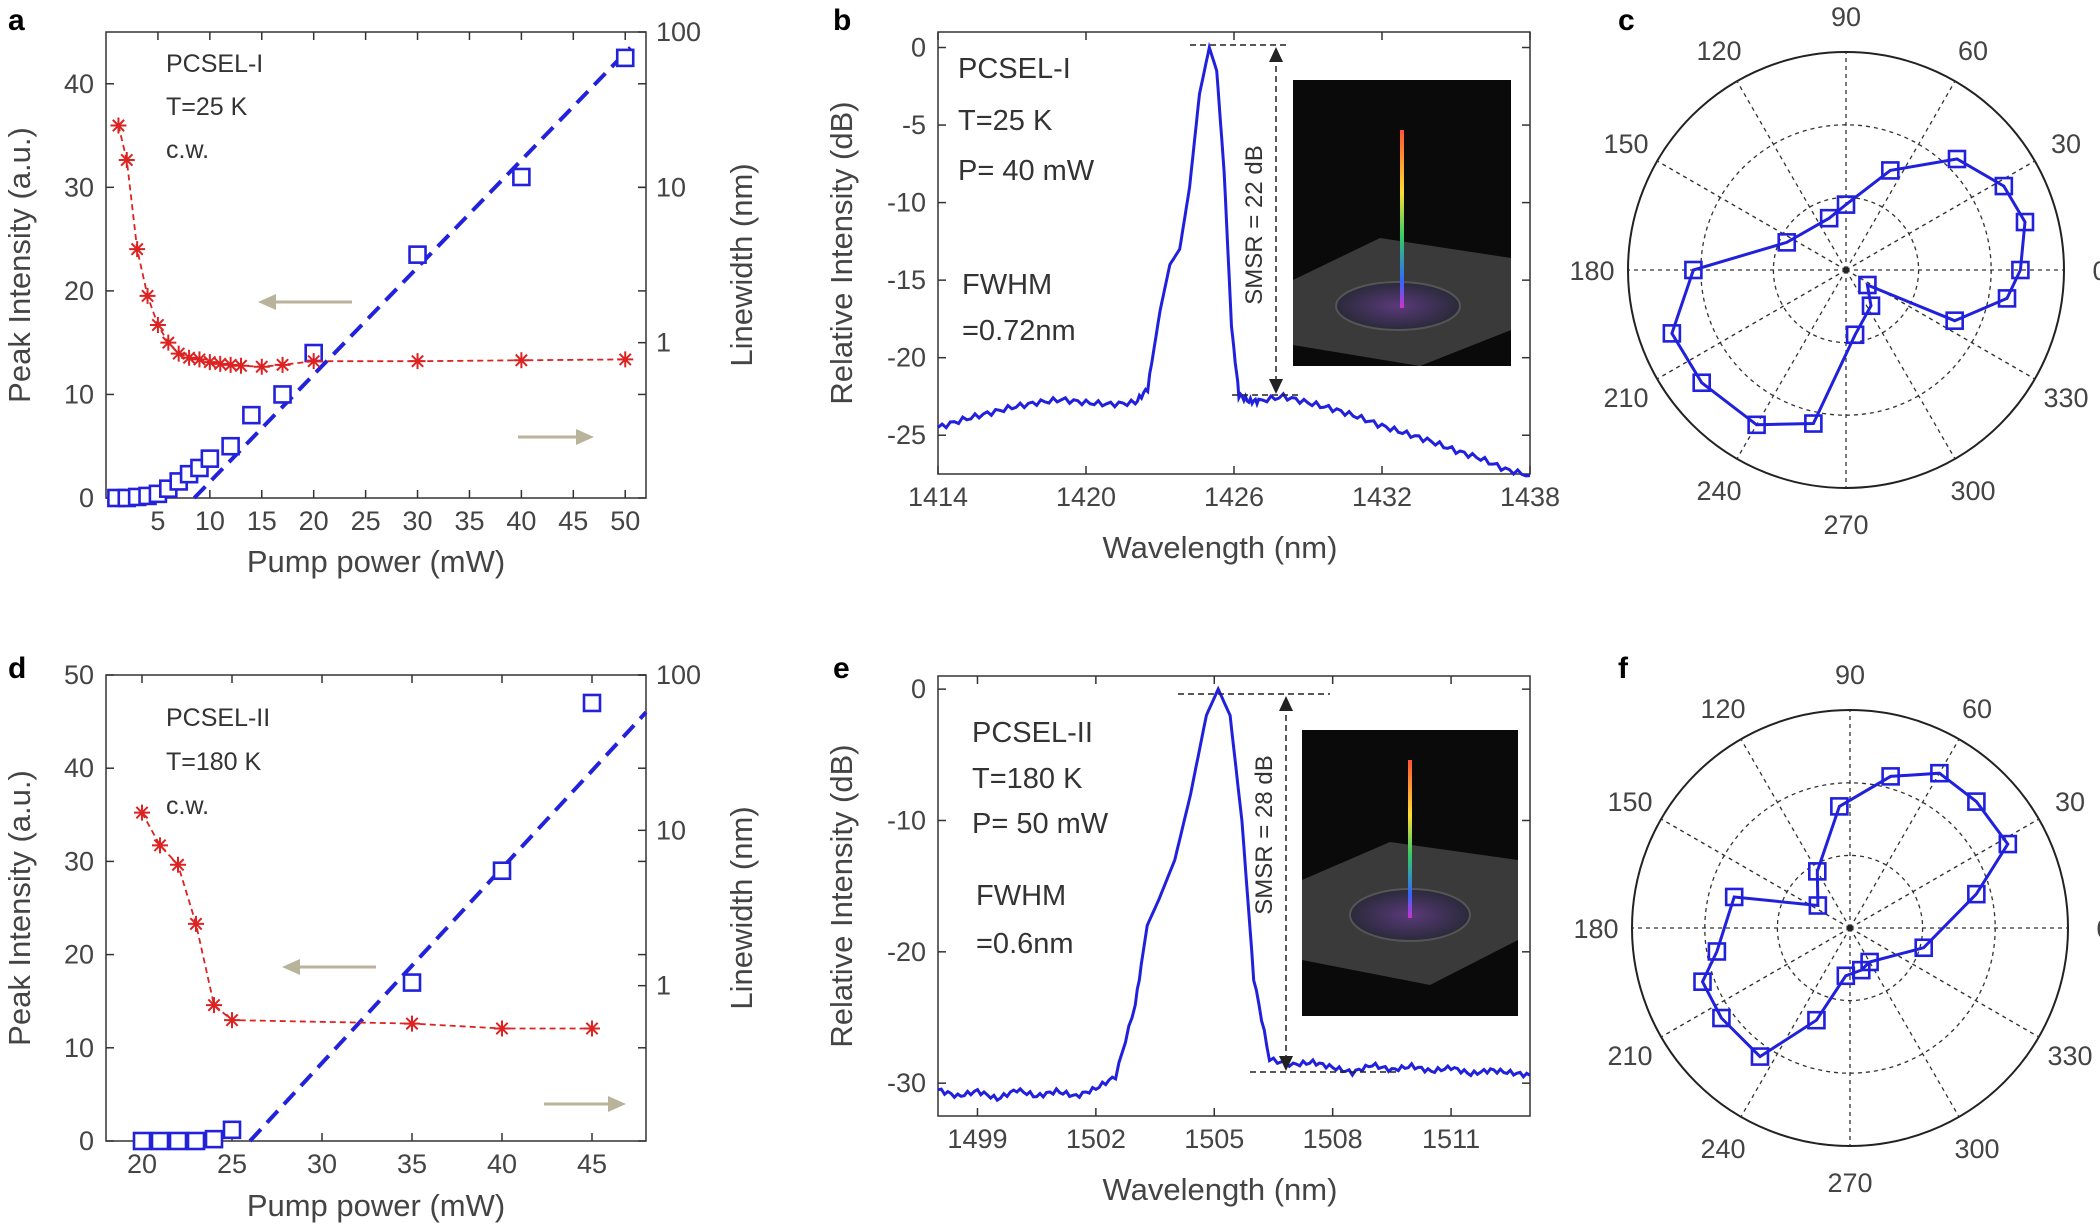  I want to click on xtick-label-a-9: 50, so click(625, 521).